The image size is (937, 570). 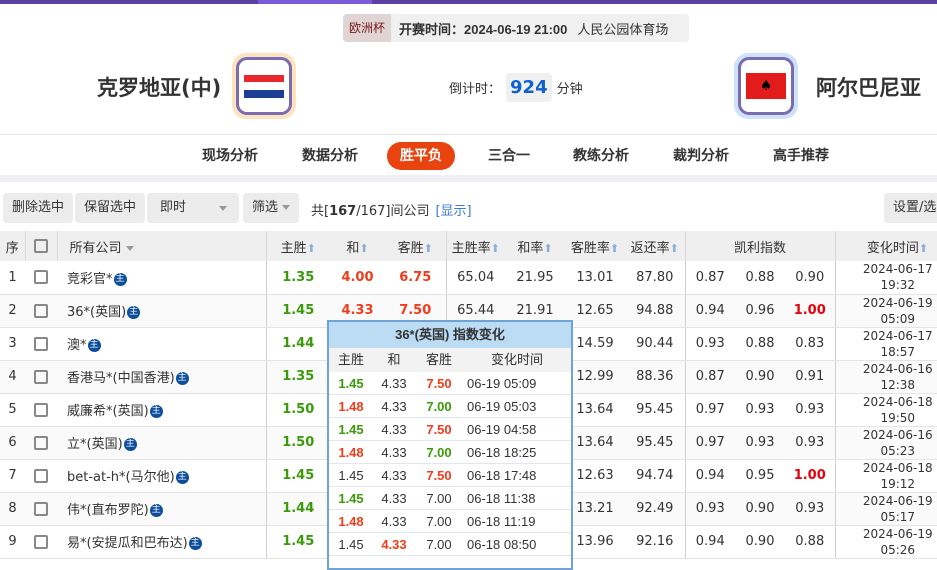 I want to click on col-home: 主胜⬆, so click(x=298, y=246).